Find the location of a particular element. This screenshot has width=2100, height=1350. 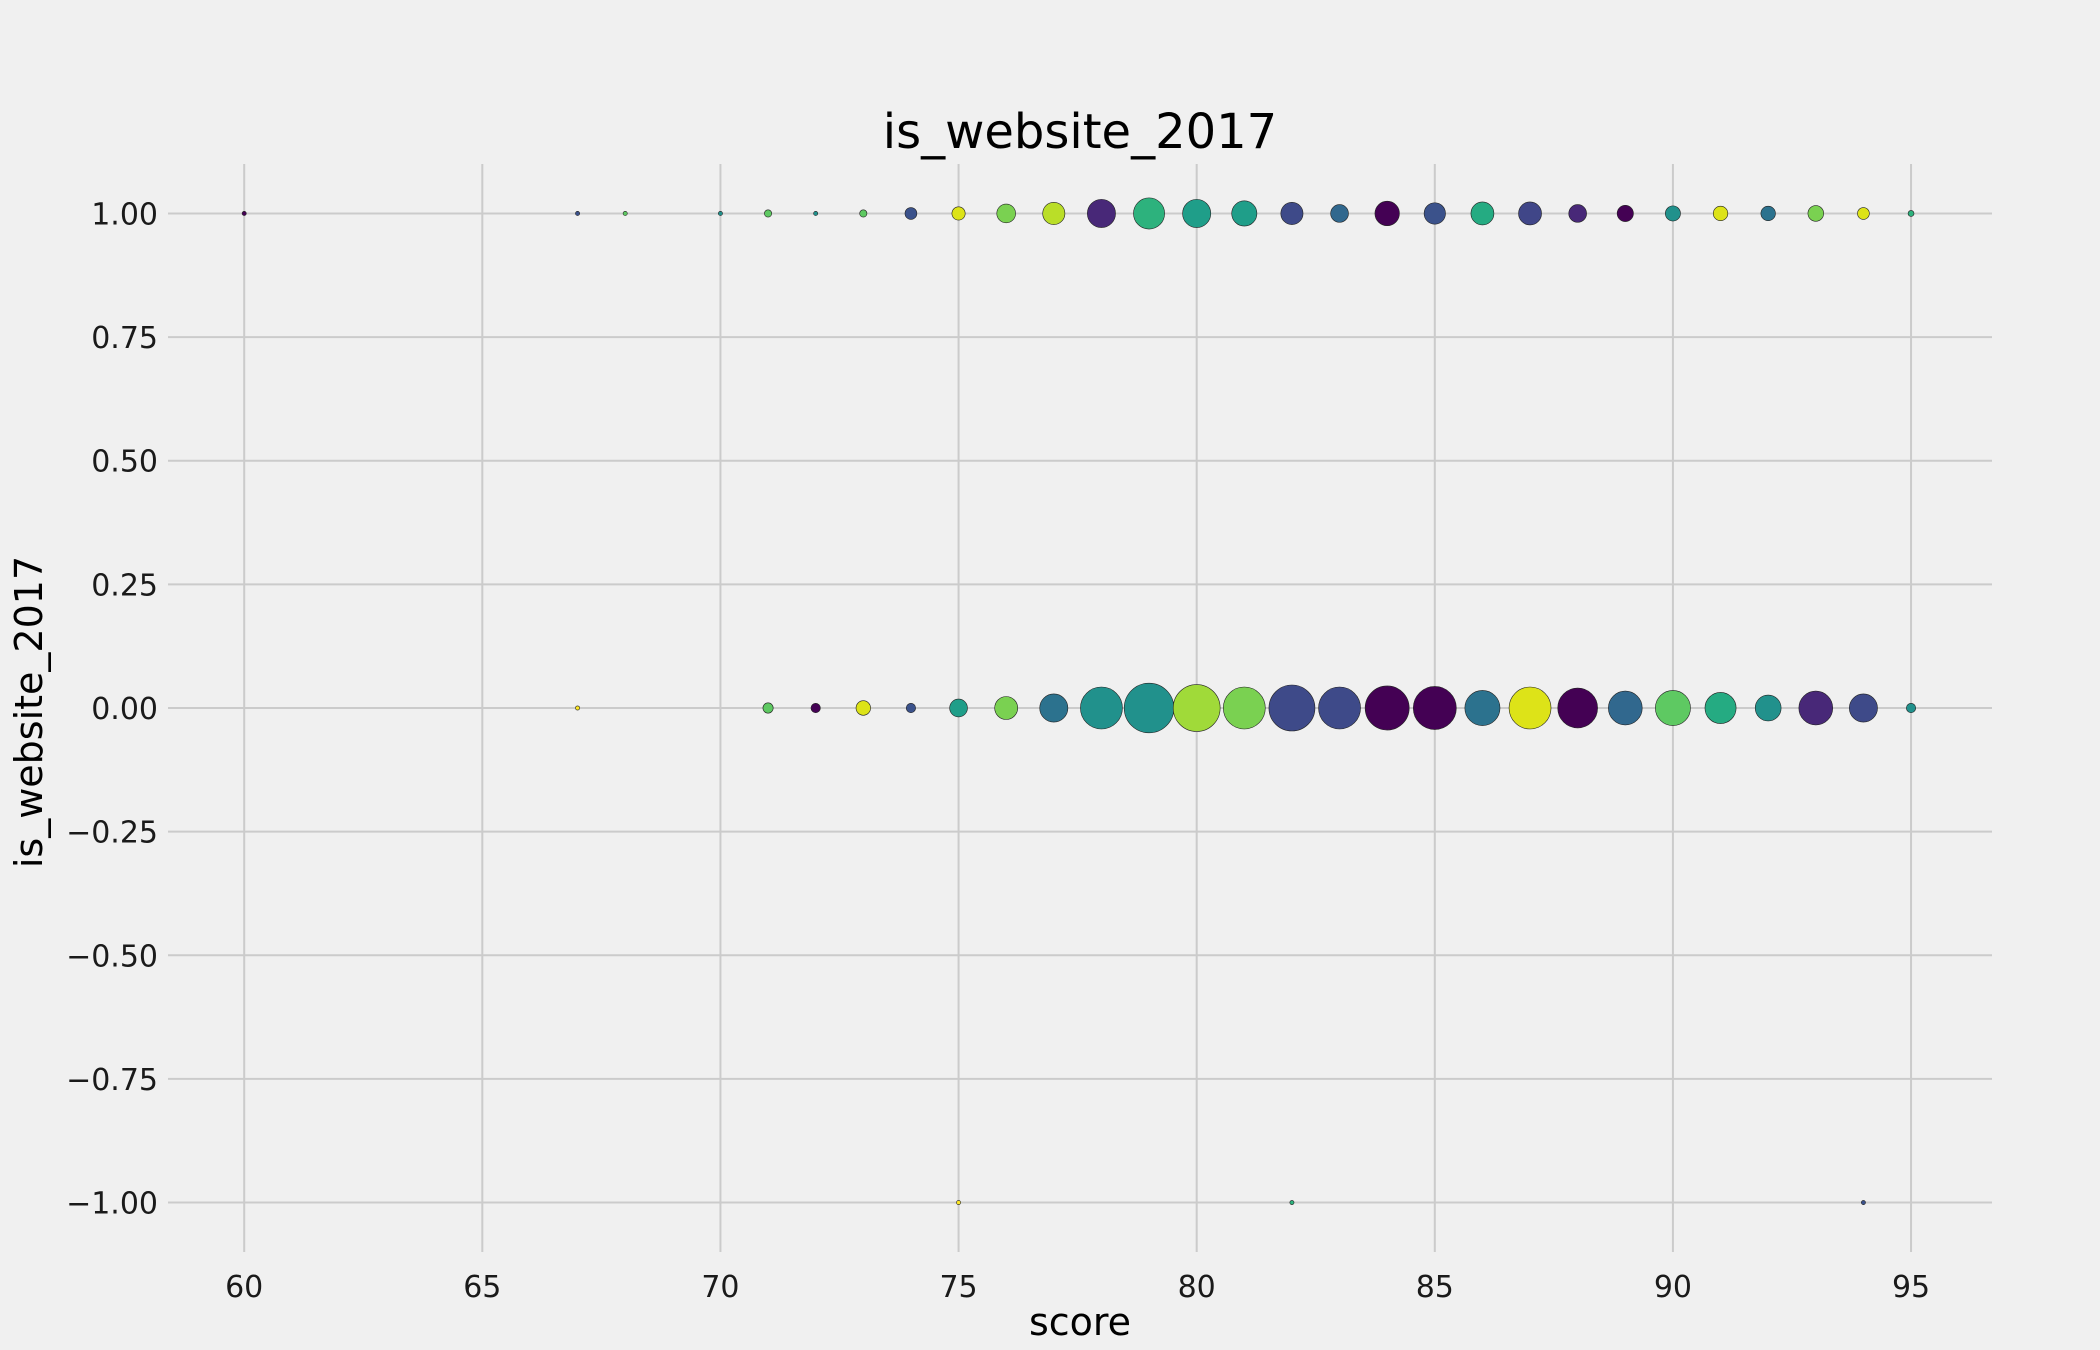

y-tick-label: 0.00 is located at coordinates (124, 709).